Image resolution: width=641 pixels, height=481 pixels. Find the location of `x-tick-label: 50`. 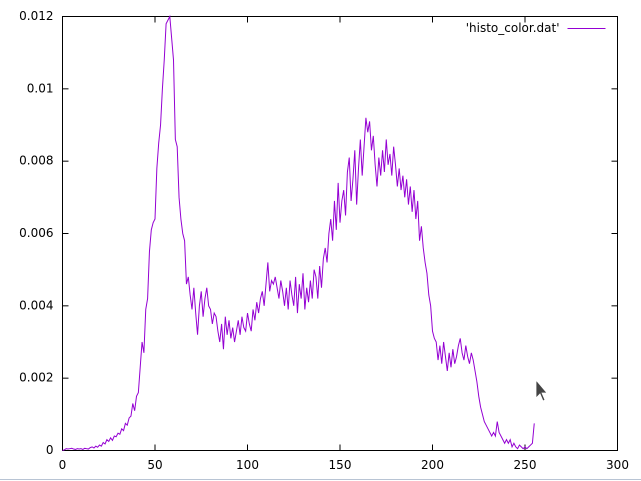

x-tick-label: 50 is located at coordinates (154, 465).